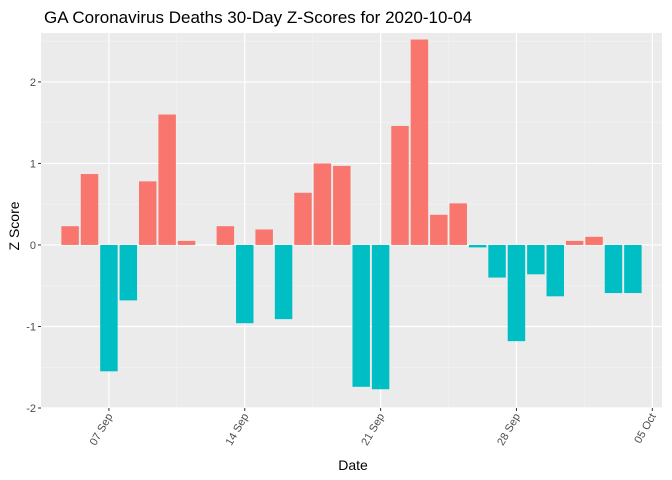 The image size is (672, 480). I want to click on y-tick-label: -1, so click(31, 327).